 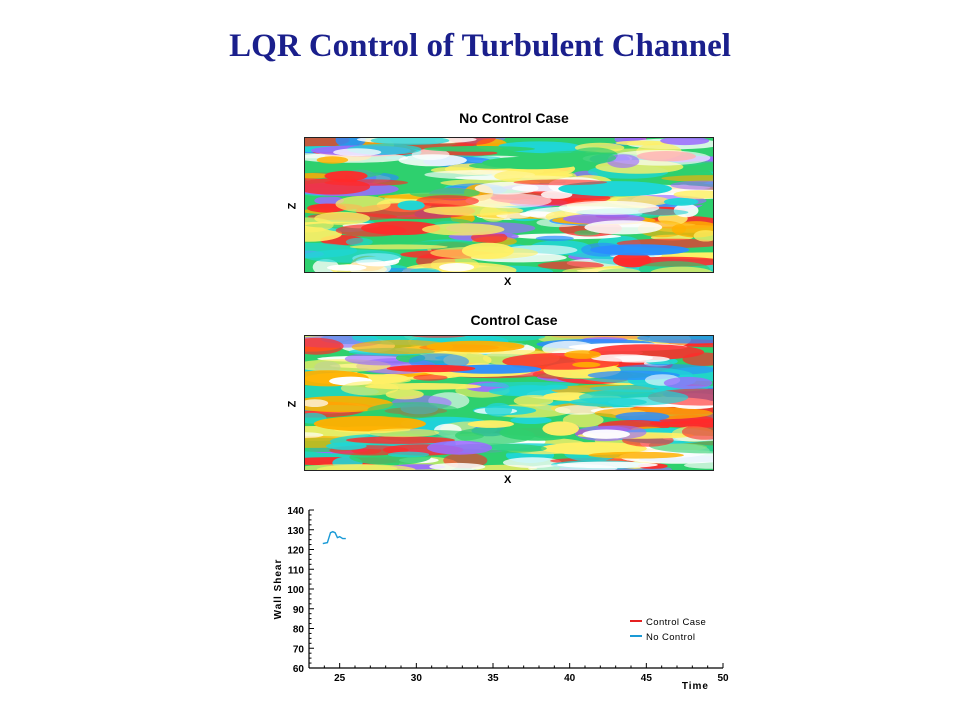 I want to click on control-contour-field, so click(x=509, y=403).